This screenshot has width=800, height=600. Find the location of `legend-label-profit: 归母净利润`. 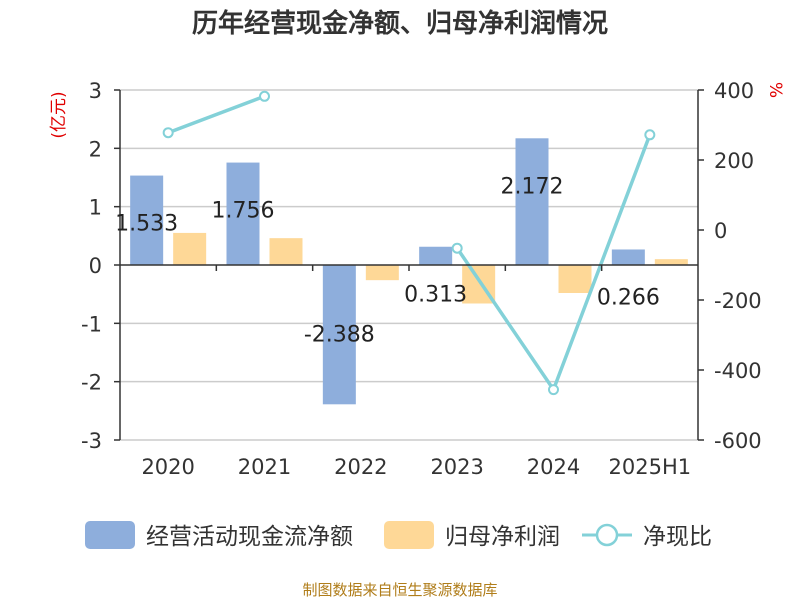

legend-label-profit: 归母净利润 is located at coordinates (502, 537).